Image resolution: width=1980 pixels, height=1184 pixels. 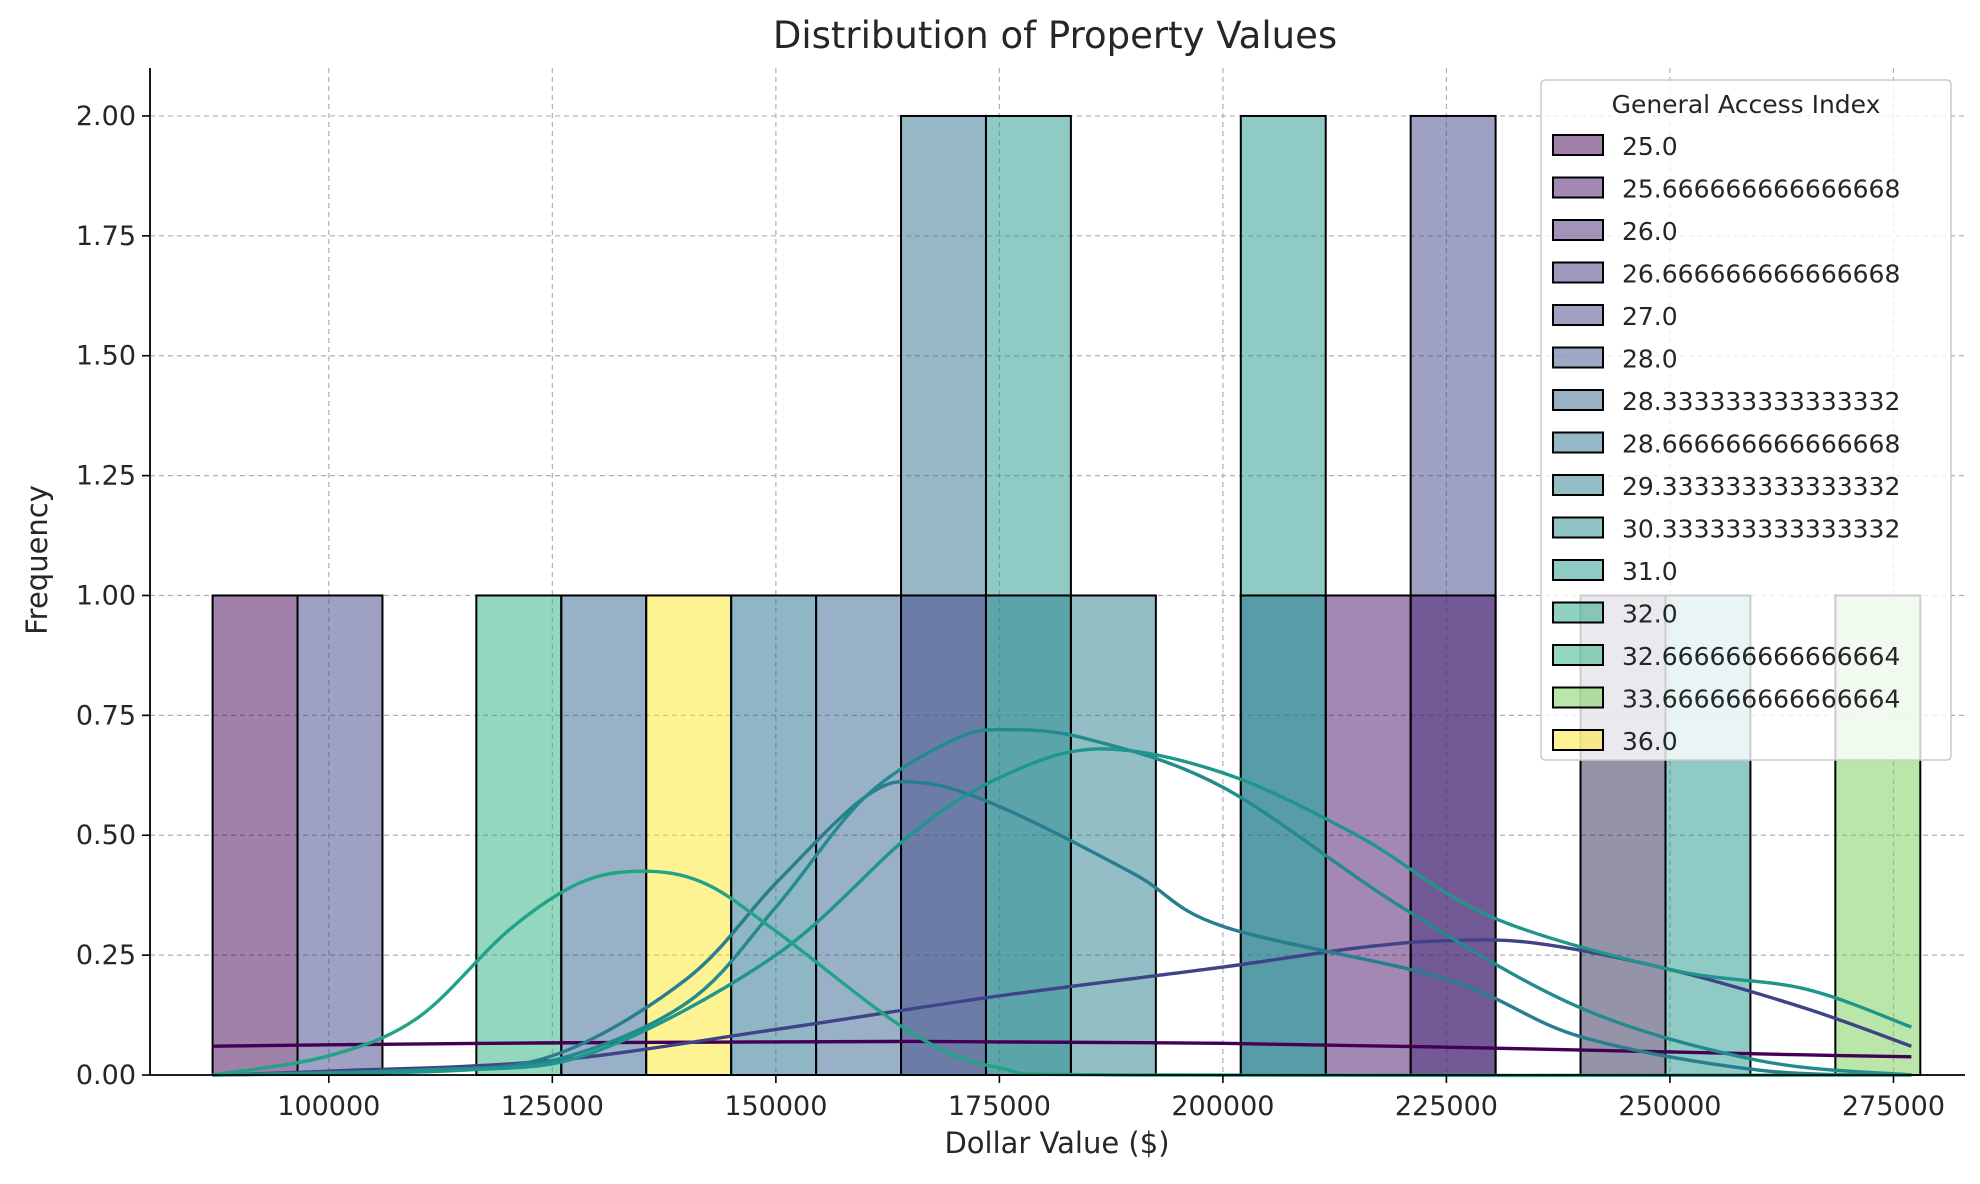 I want to click on legend-label: 25.0, so click(x=1650, y=146).